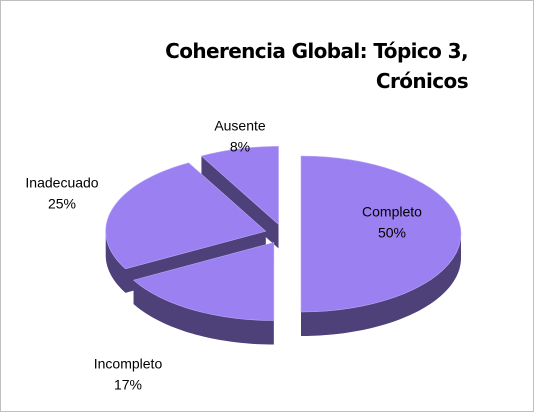  Describe the element at coordinates (240, 126) in the screenshot. I see `slice-label: Ausente` at that location.